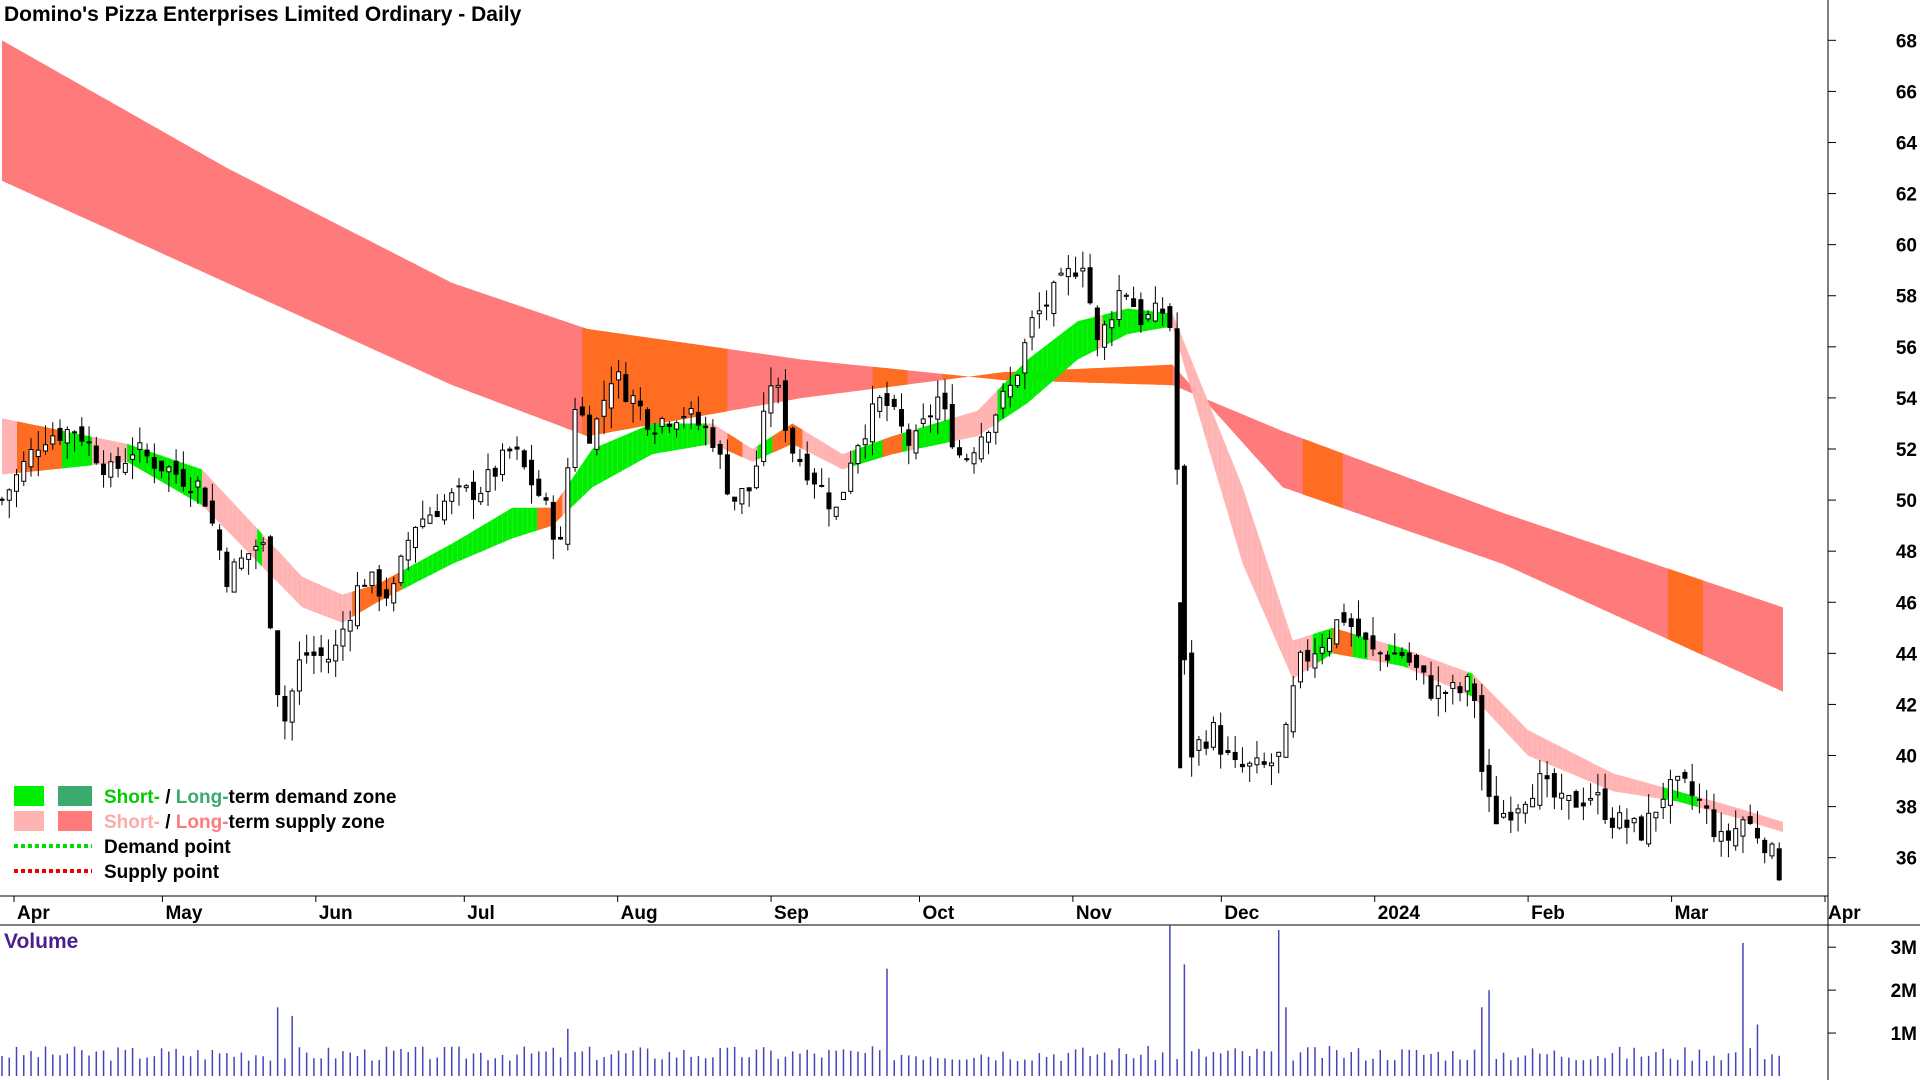  Describe the element at coordinates (1094, 913) in the screenshot. I see `date-tick-label: Nov` at that location.